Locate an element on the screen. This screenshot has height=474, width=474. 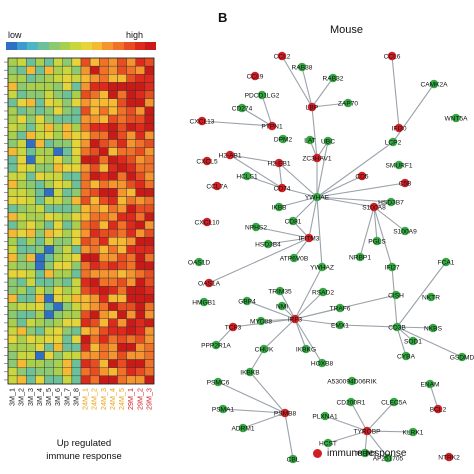
network-node: NPHS2 is located at coordinates (256, 226).